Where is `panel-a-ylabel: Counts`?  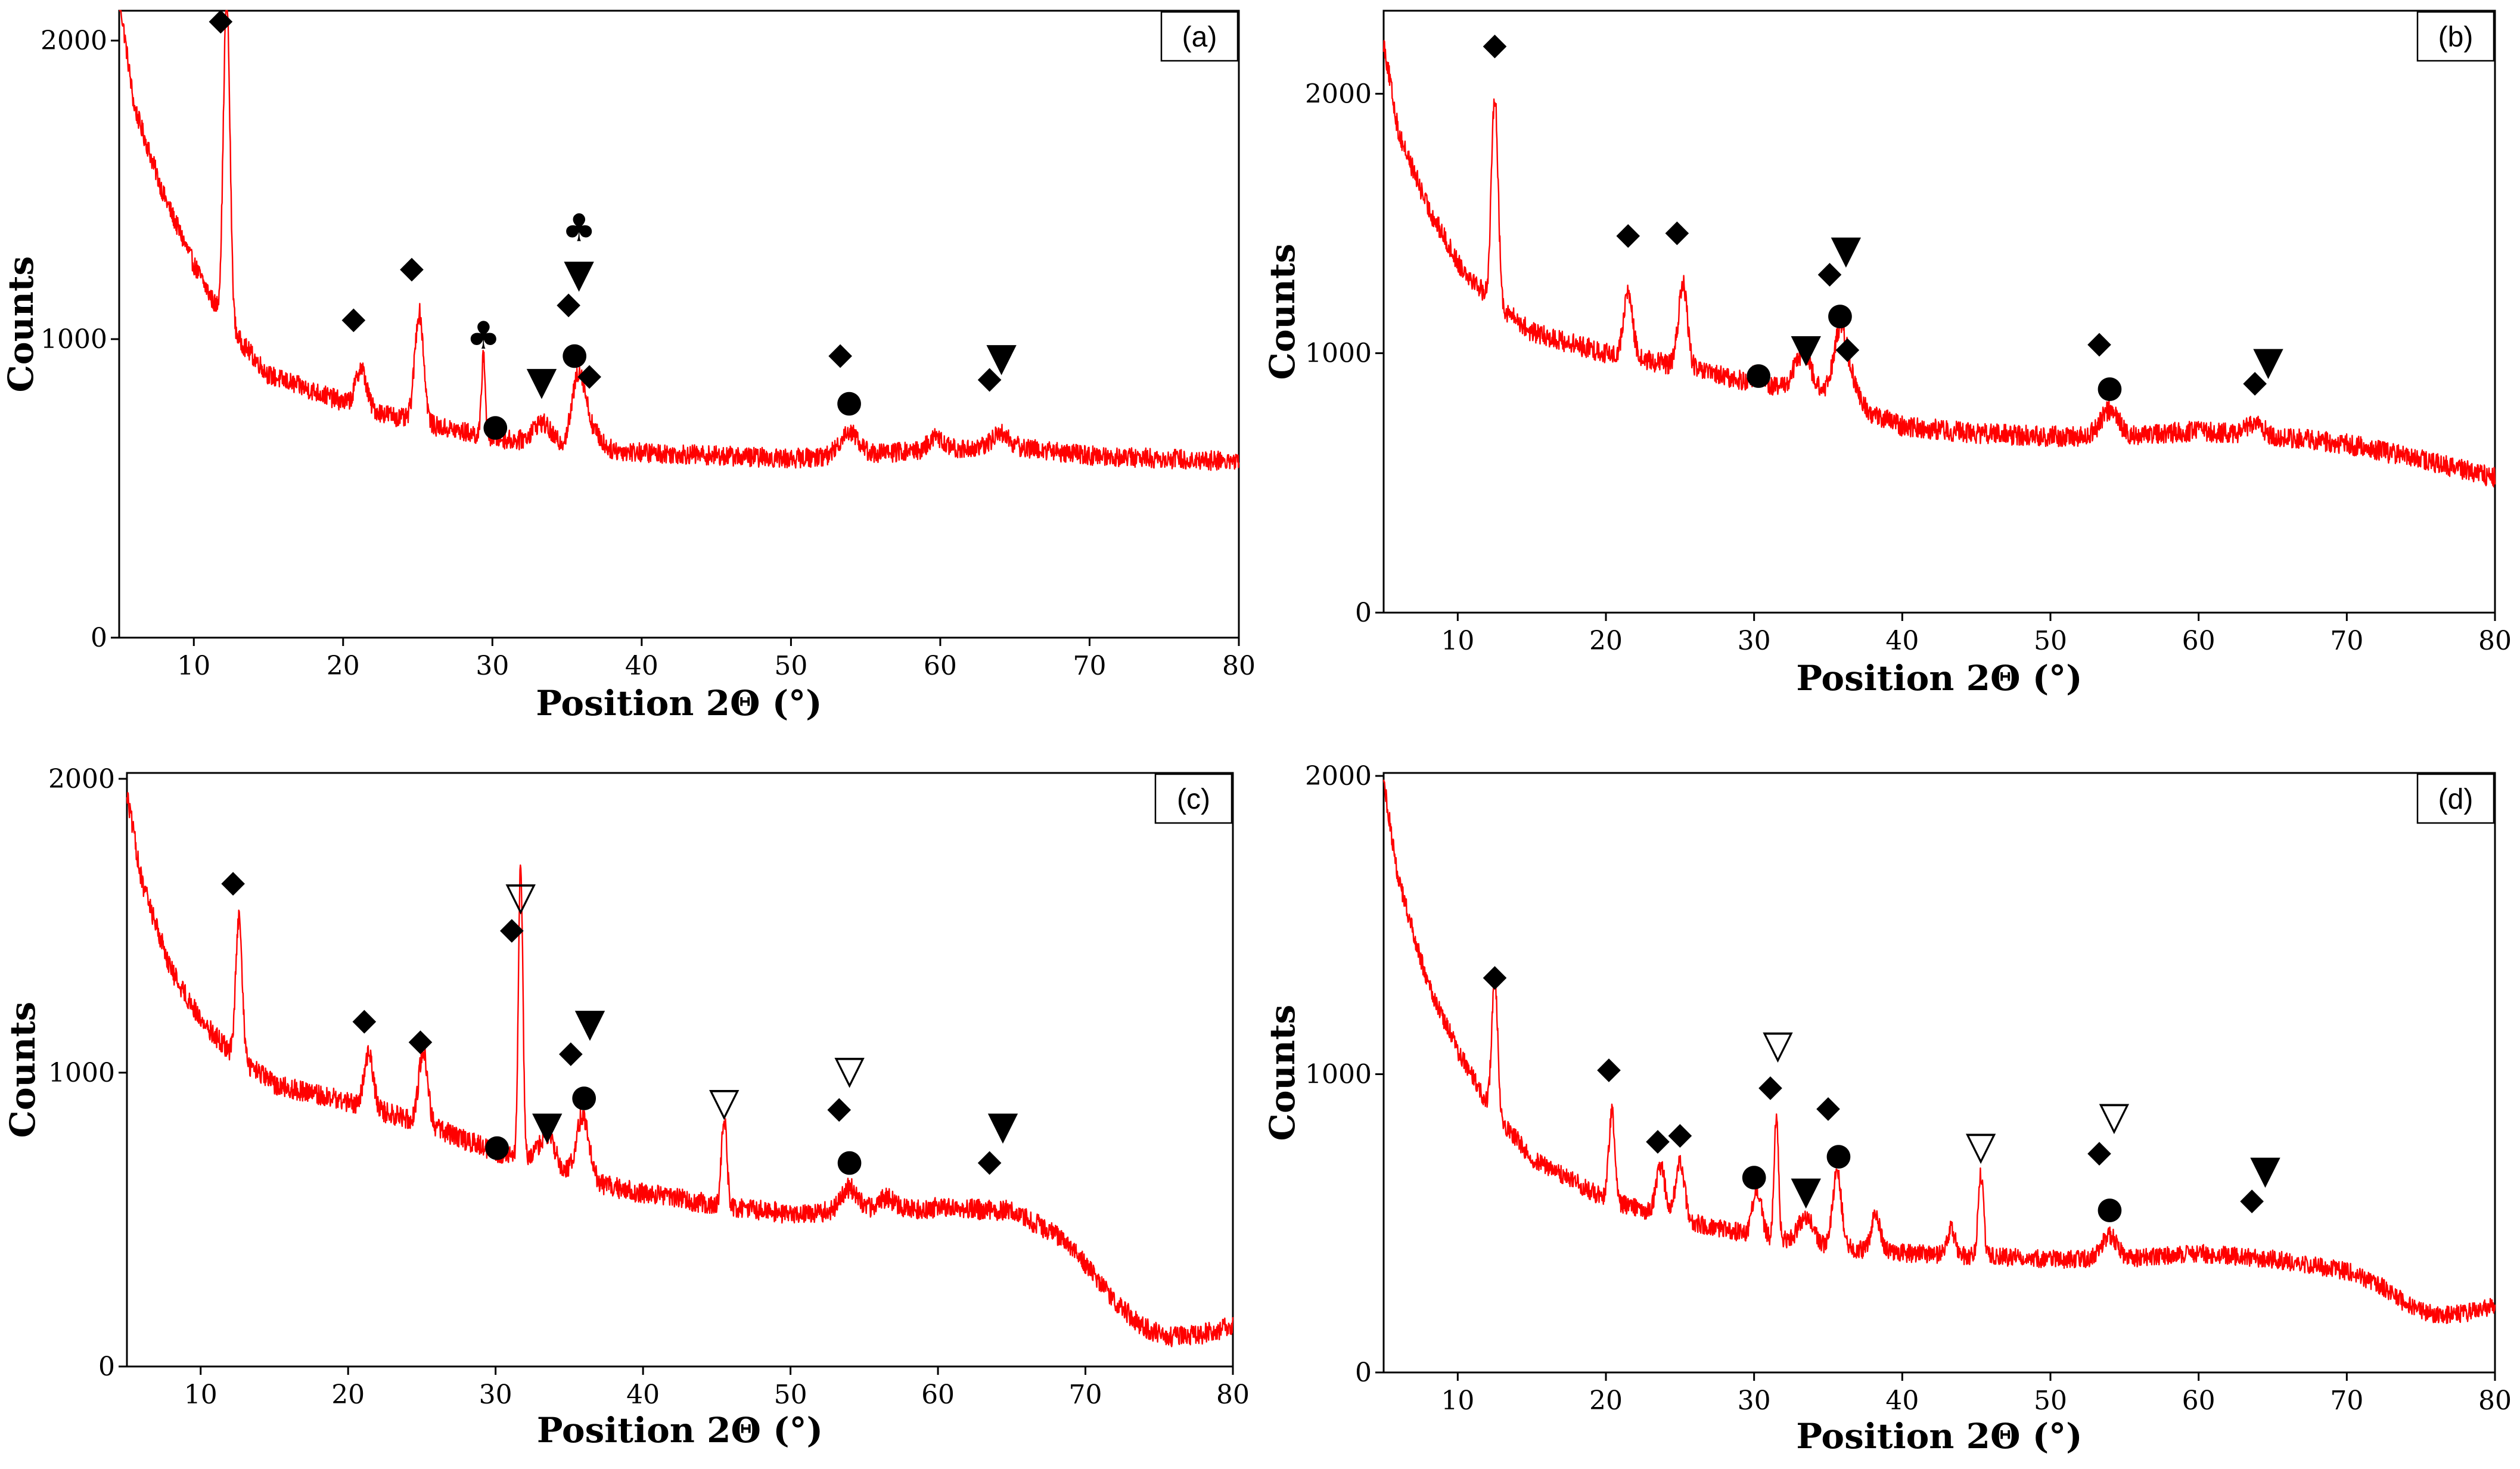
panel-a-ylabel: Counts is located at coordinates (21, 324).